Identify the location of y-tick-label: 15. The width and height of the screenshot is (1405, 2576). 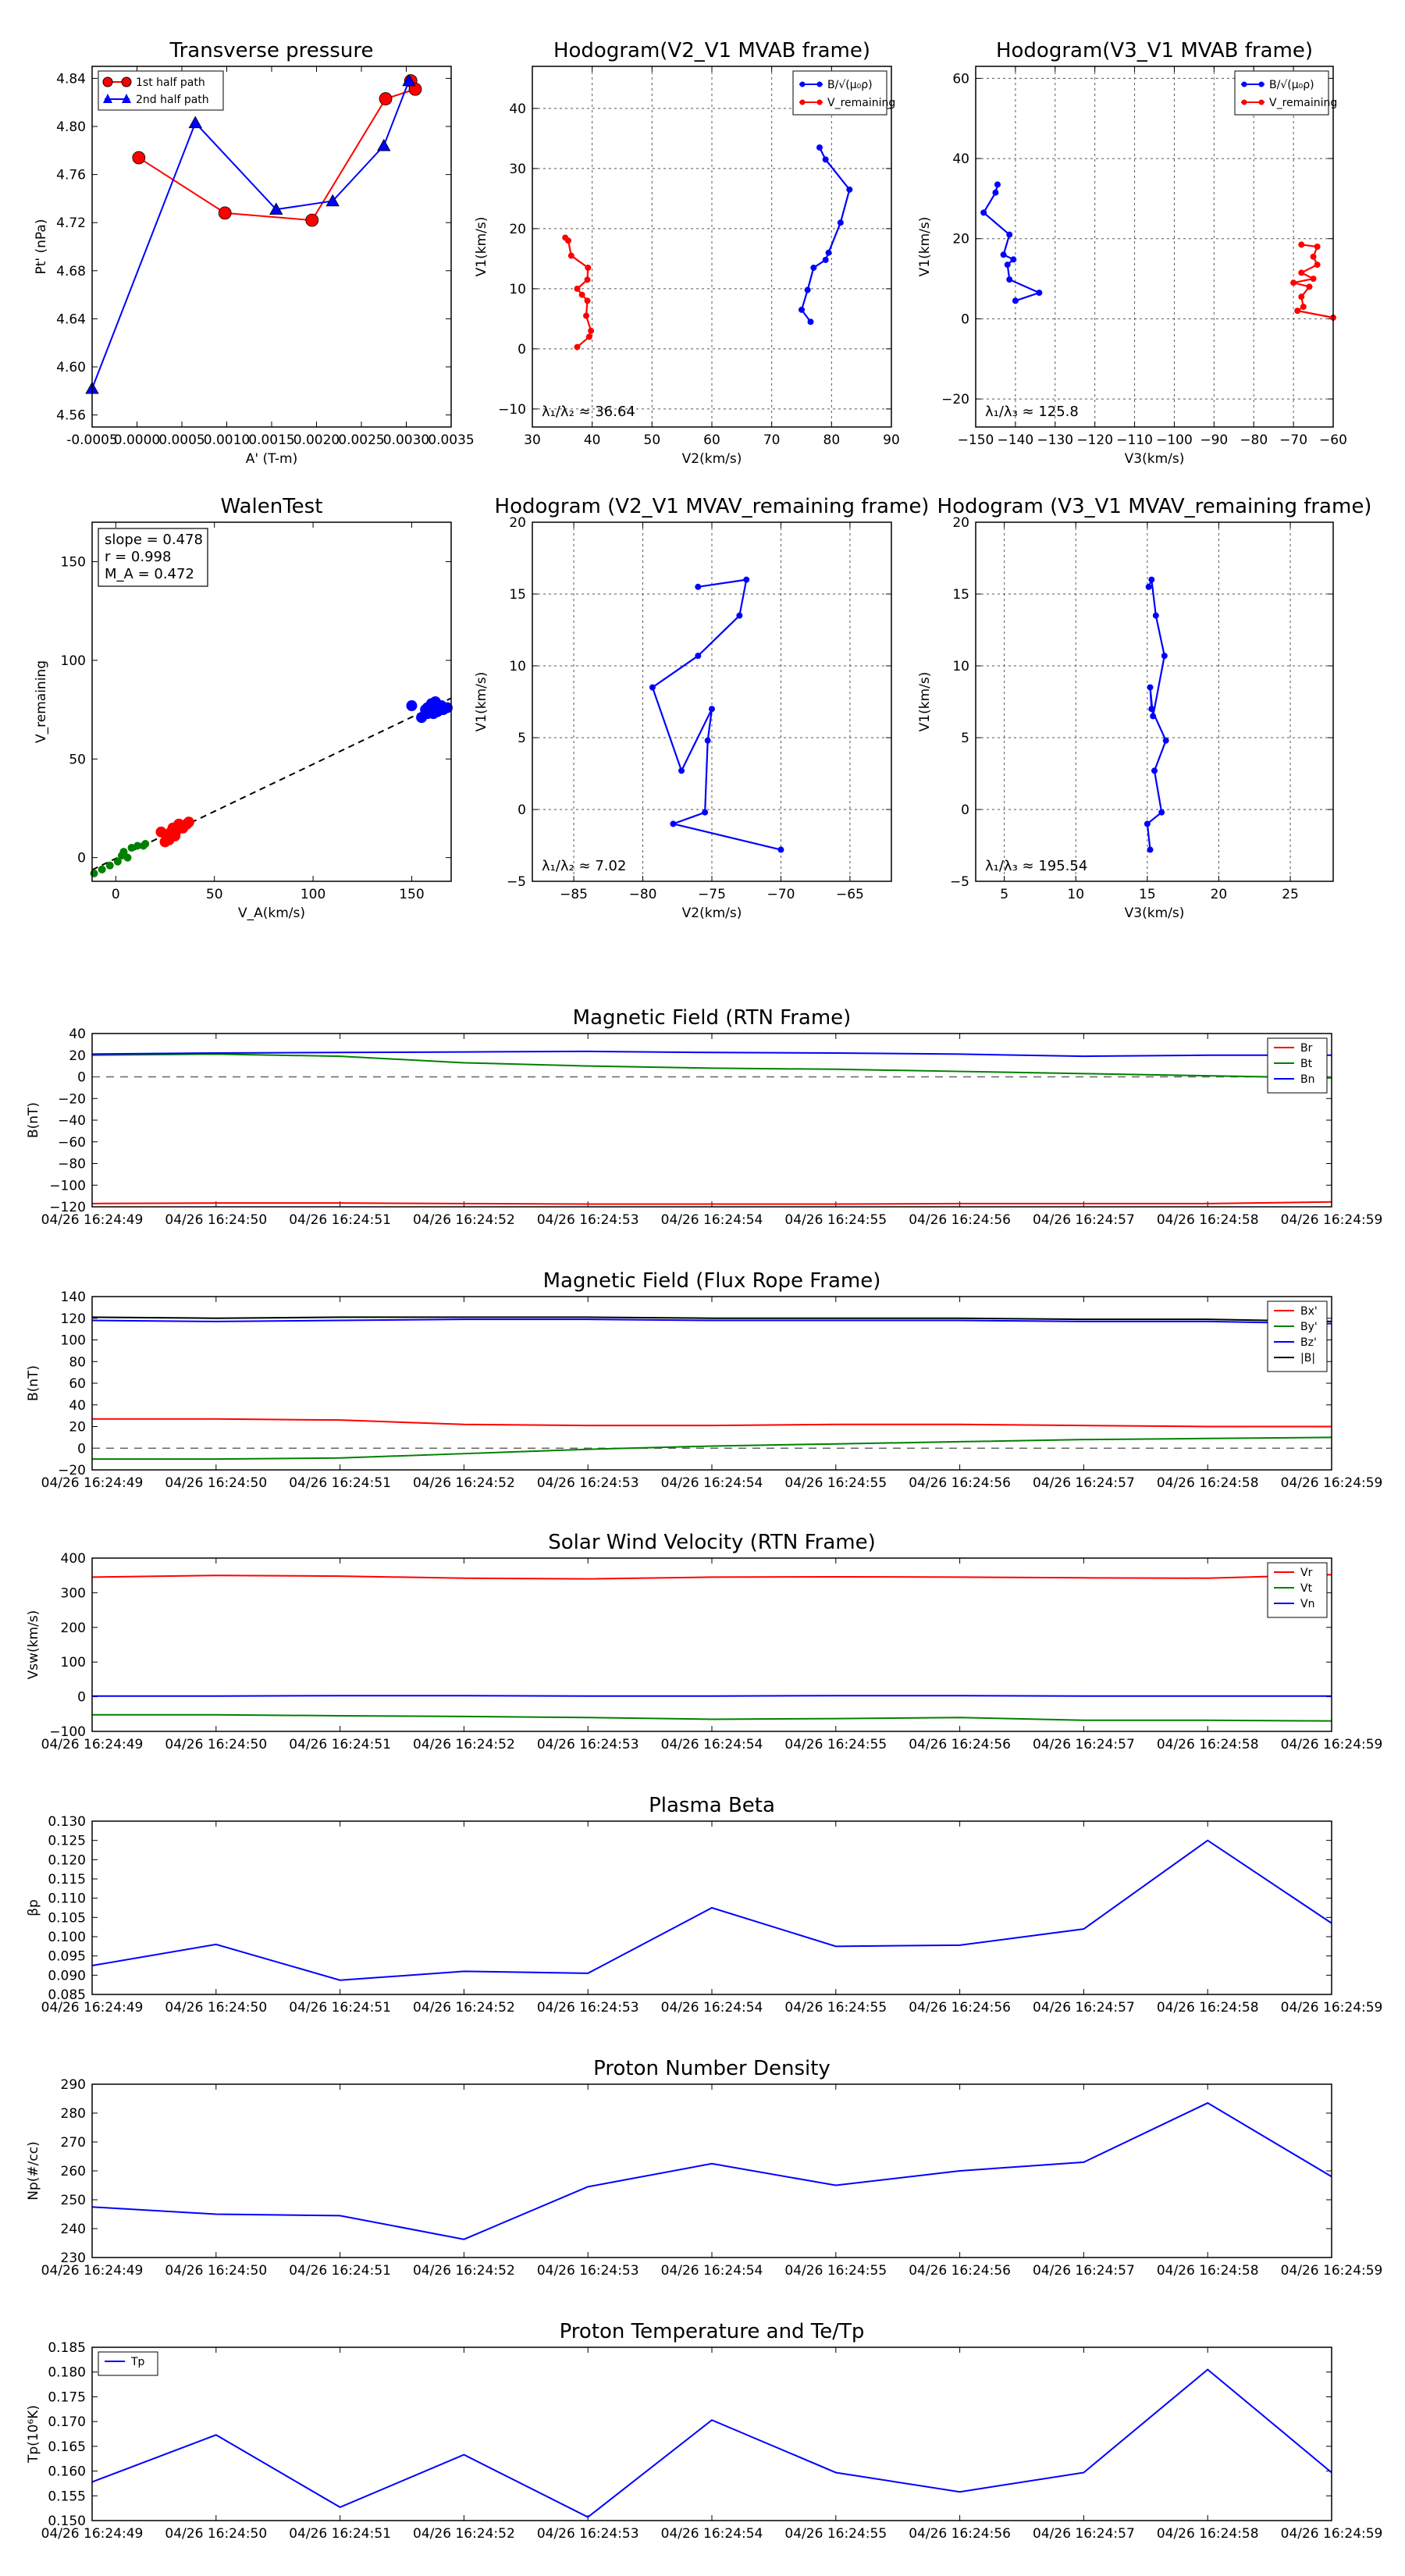
(961, 595).